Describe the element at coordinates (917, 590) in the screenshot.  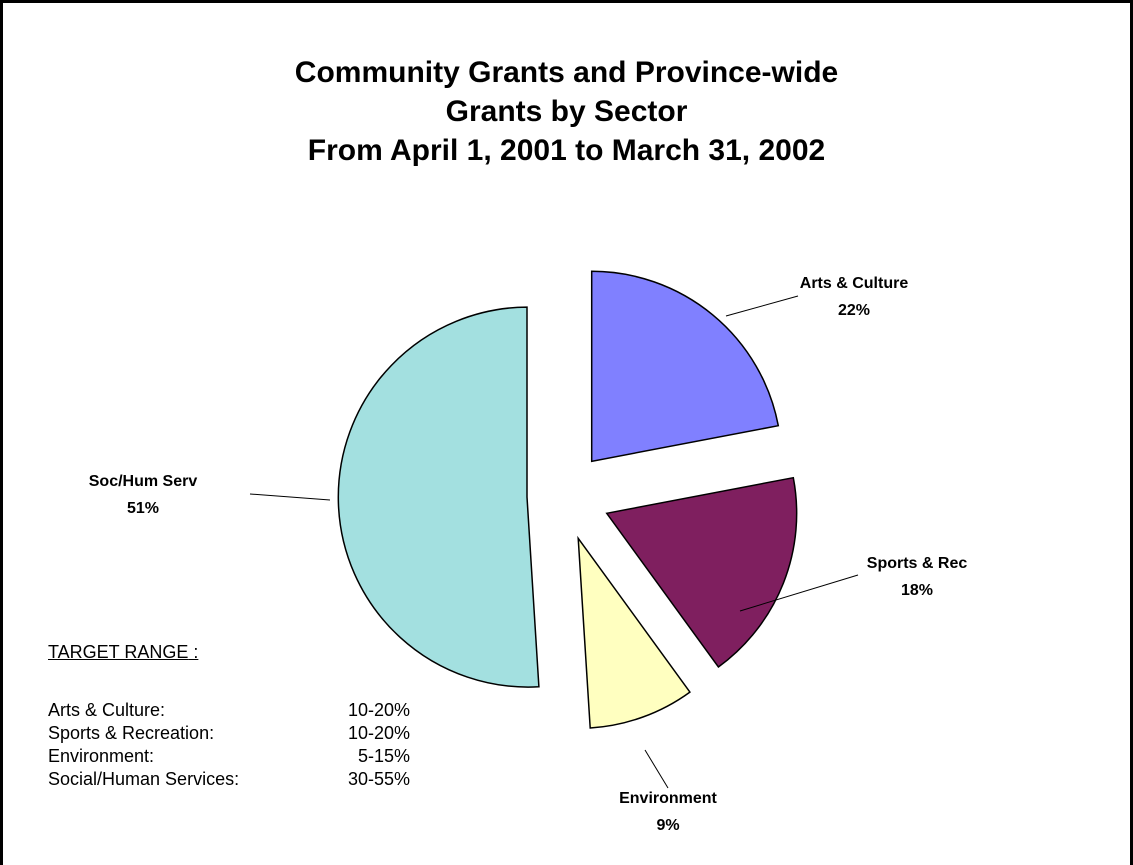
I see `slice-value-label: 18%` at that location.